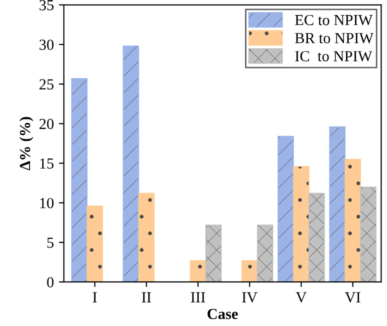  I want to click on y-tick-label: 5, so click(50, 243).